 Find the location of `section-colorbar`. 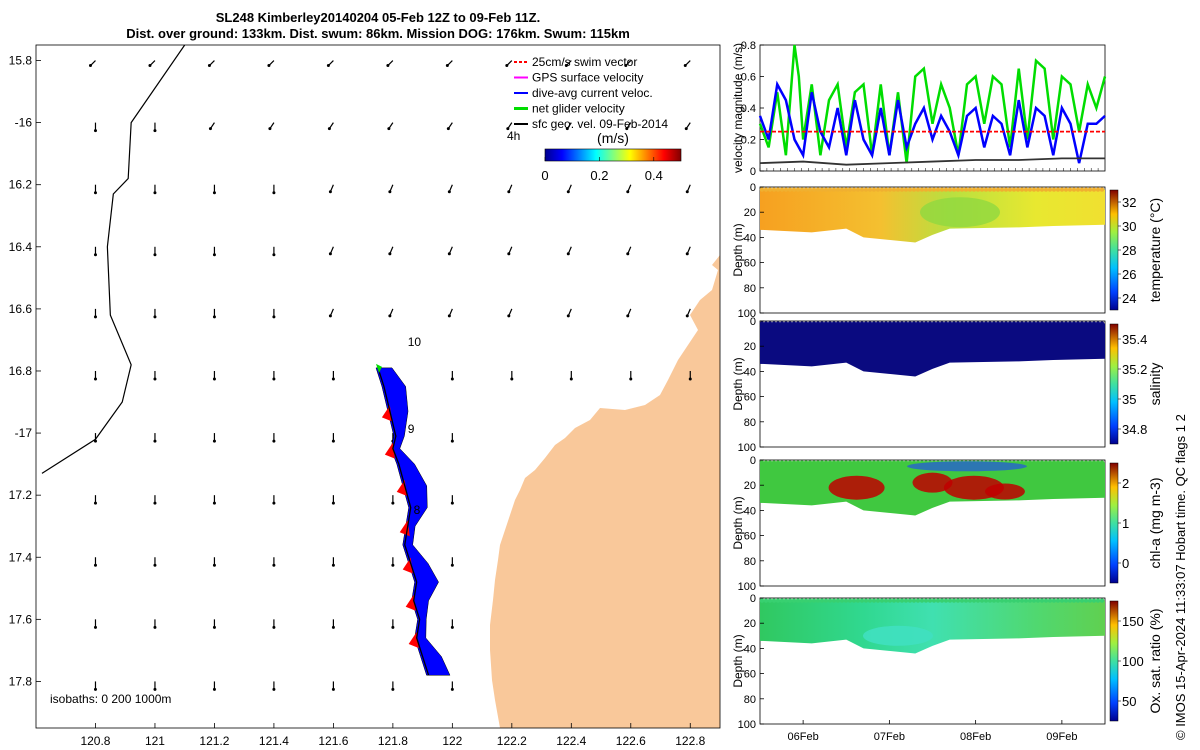

section-colorbar is located at coordinates (1114, 661).